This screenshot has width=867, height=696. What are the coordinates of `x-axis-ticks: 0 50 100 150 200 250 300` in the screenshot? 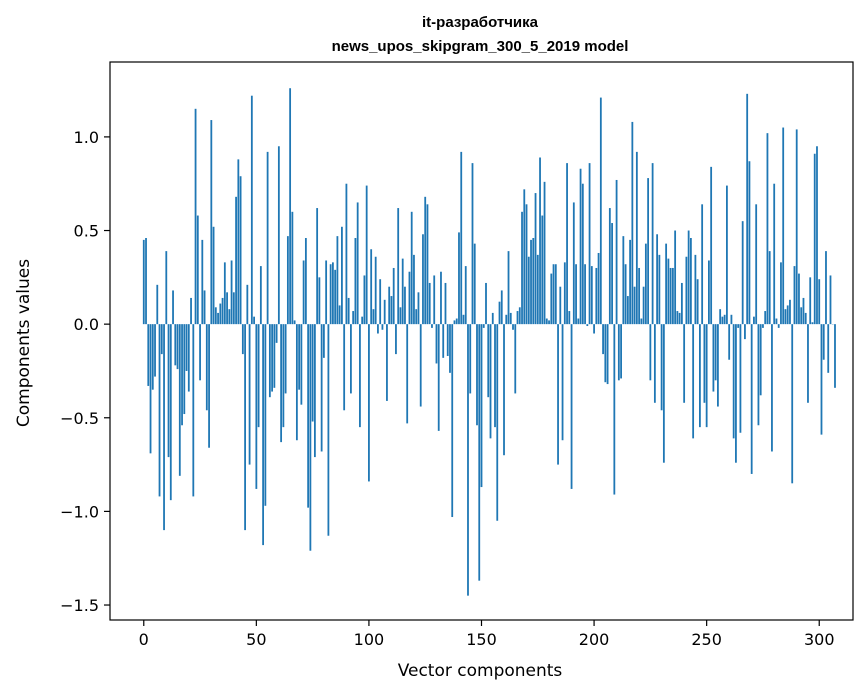 It's located at (487, 634).